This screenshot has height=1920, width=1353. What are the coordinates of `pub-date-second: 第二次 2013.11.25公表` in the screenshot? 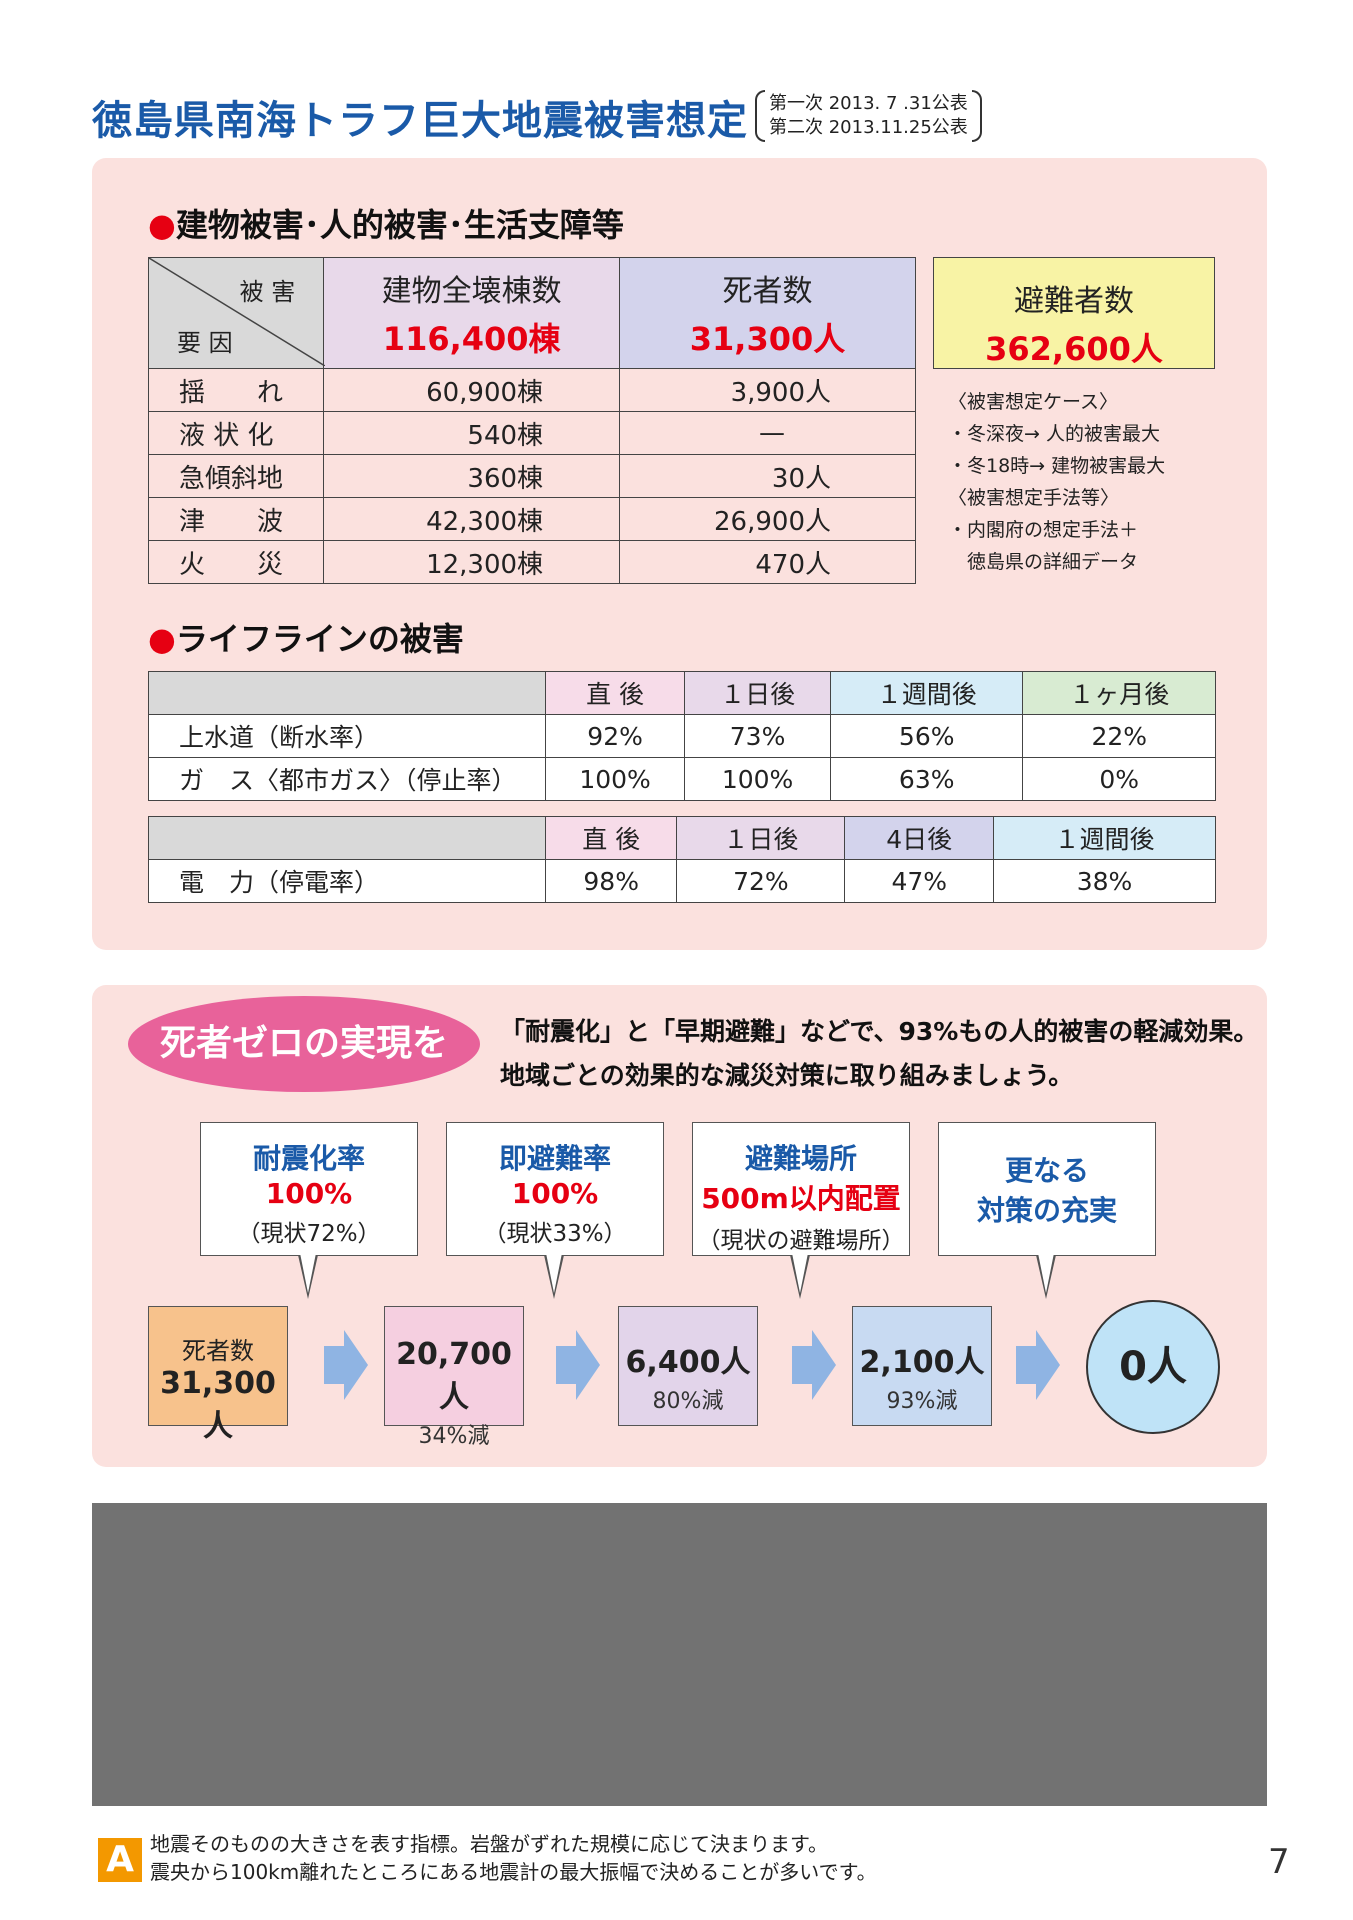 It's located at (868, 127).